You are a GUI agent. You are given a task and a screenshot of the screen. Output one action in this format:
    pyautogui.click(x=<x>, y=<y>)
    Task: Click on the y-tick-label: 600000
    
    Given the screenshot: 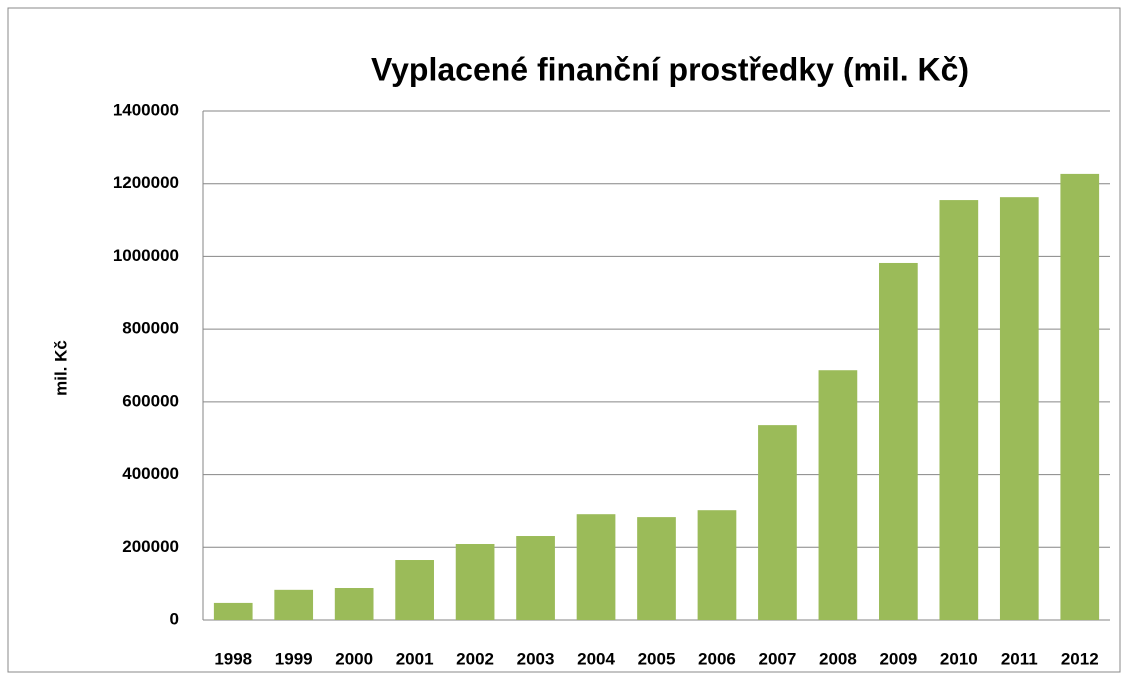 What is the action you would take?
    pyautogui.click(x=150, y=400)
    